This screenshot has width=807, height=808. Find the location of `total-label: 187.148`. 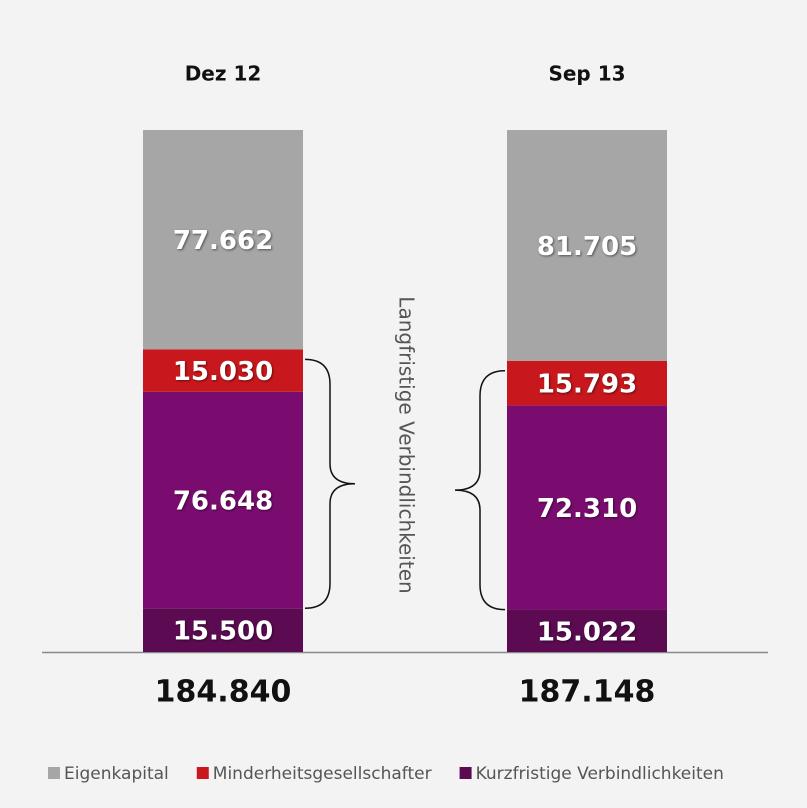

total-label: 187.148 is located at coordinates (587, 692).